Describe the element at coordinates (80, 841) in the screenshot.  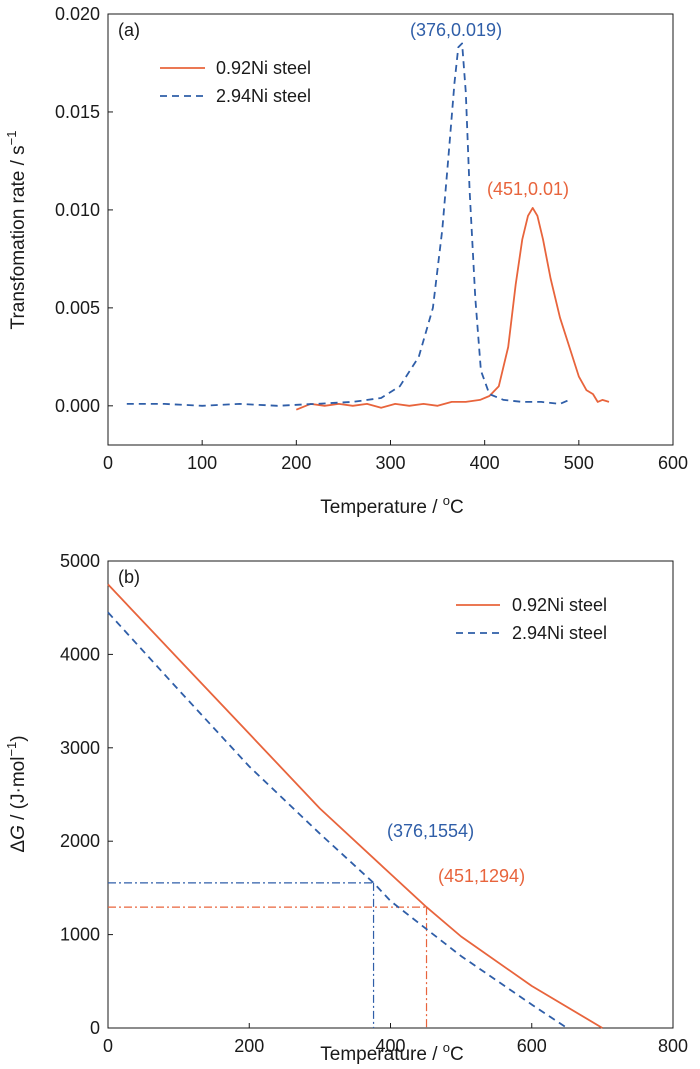
I see `b-y-tick-label-2: 2000` at that location.